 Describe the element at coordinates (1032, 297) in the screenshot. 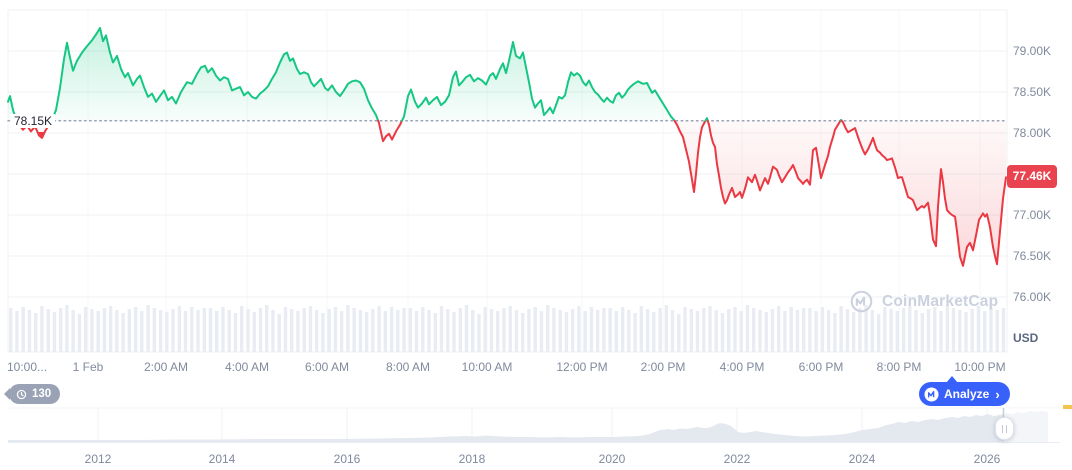

I see `y-axis-label: 76.00K` at that location.